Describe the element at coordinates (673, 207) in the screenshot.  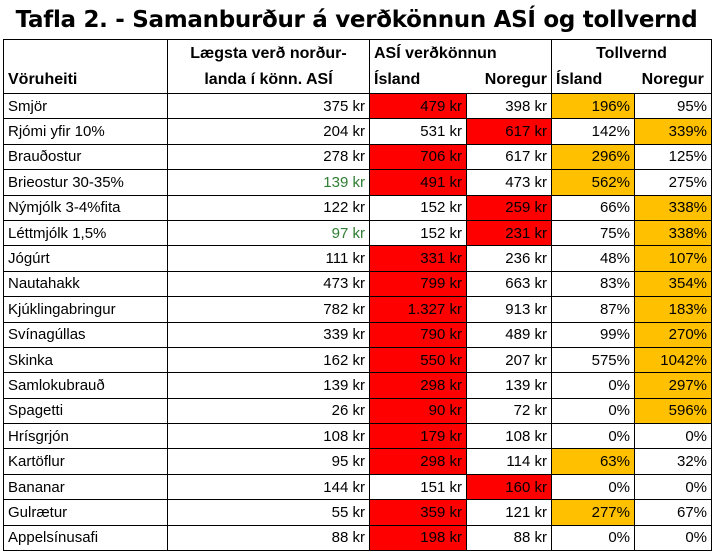
I see `toll-norway-cell: 338%` at that location.